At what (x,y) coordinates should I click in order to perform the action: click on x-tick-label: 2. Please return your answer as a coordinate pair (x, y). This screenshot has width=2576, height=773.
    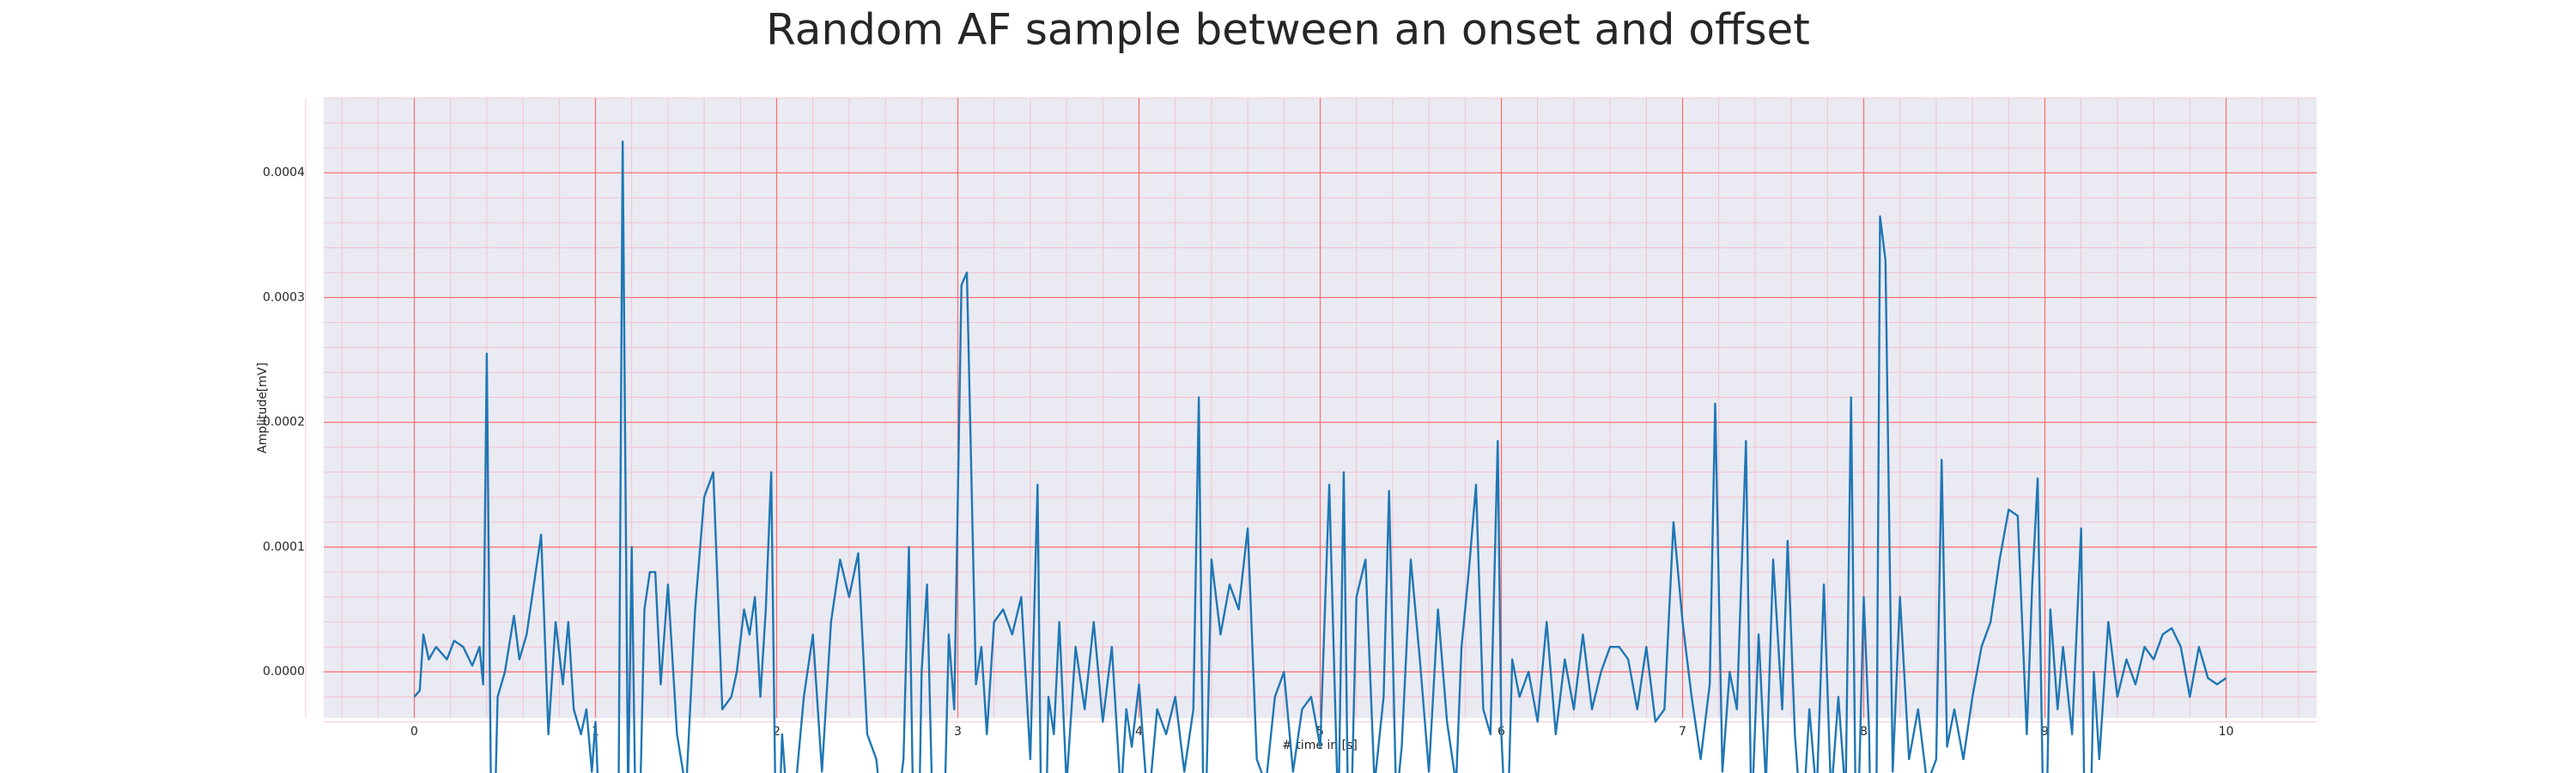
    Looking at the image, I should click on (777, 732).